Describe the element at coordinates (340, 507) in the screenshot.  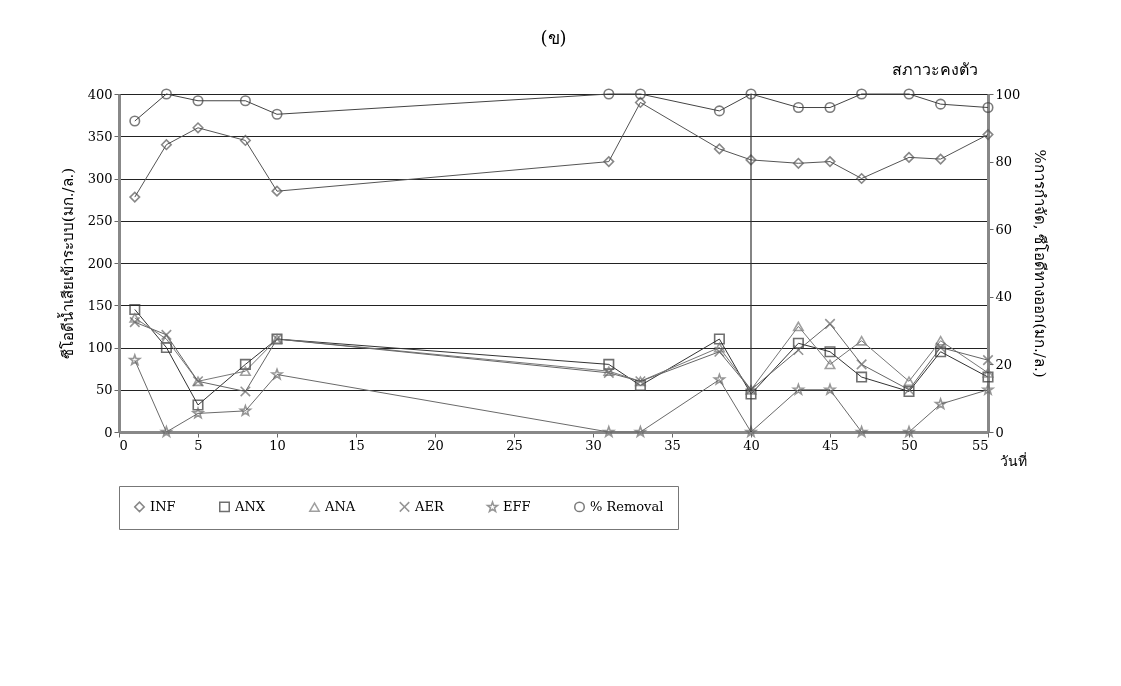
I see `legend-label: ANA` at that location.